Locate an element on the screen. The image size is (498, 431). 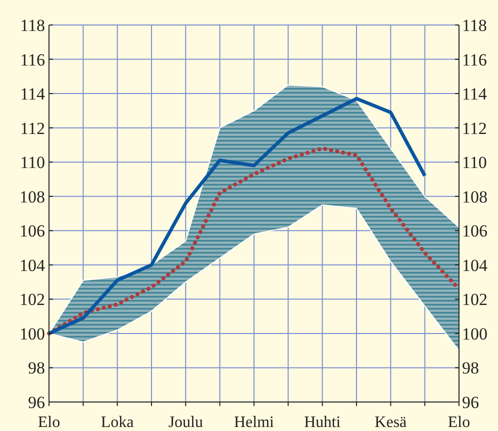
y-tick-label: 114 is located at coordinates (33, 94).